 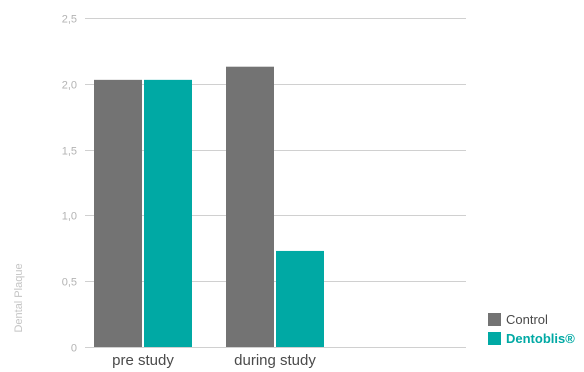 I want to click on x-category-label: pre study, so click(x=143, y=360).